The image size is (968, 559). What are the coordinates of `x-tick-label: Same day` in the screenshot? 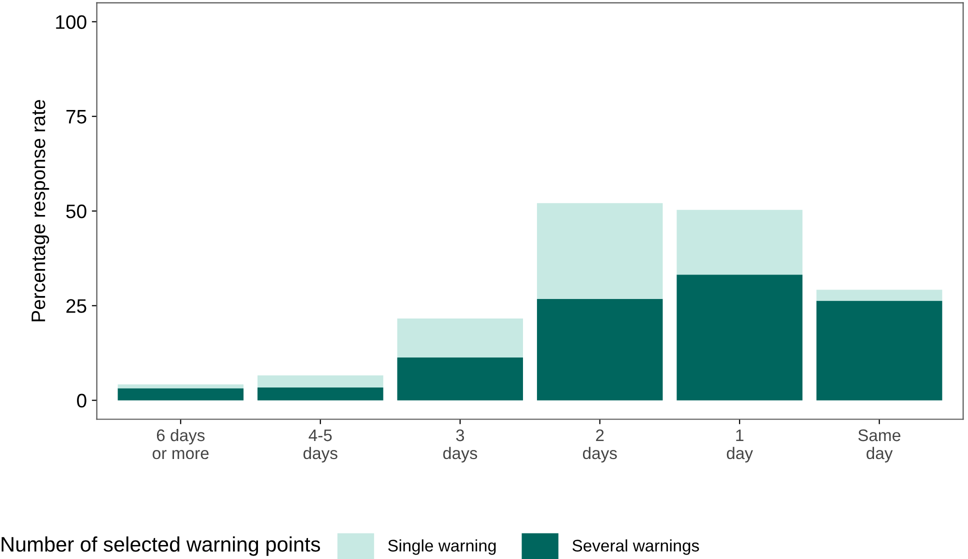 It's located at (879, 445).